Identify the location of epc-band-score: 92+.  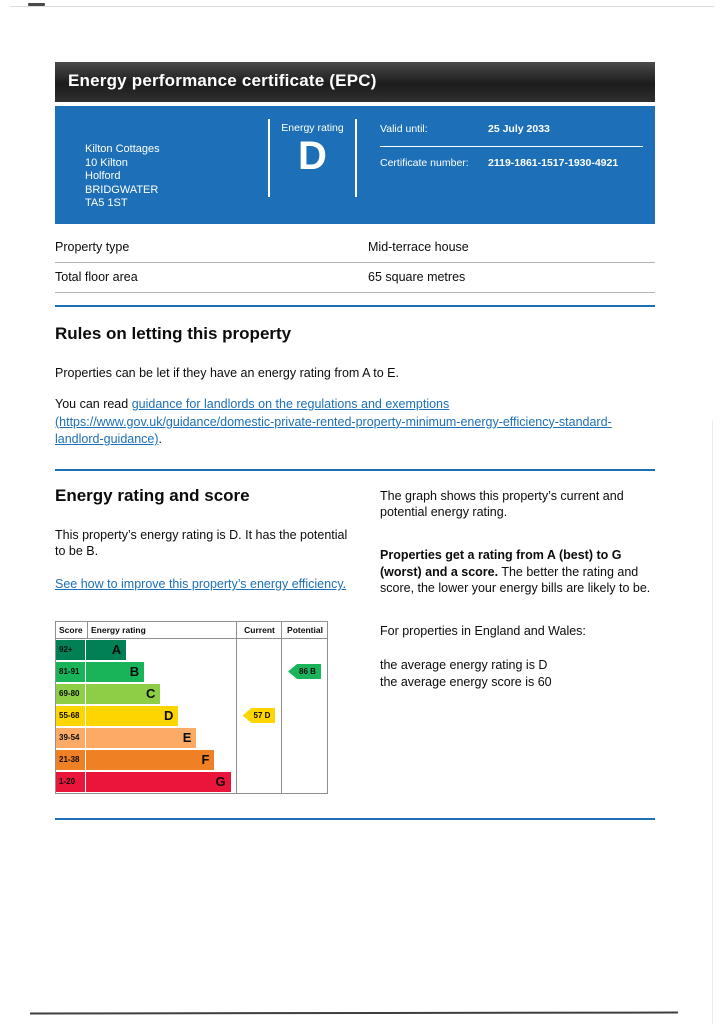
(71, 649).